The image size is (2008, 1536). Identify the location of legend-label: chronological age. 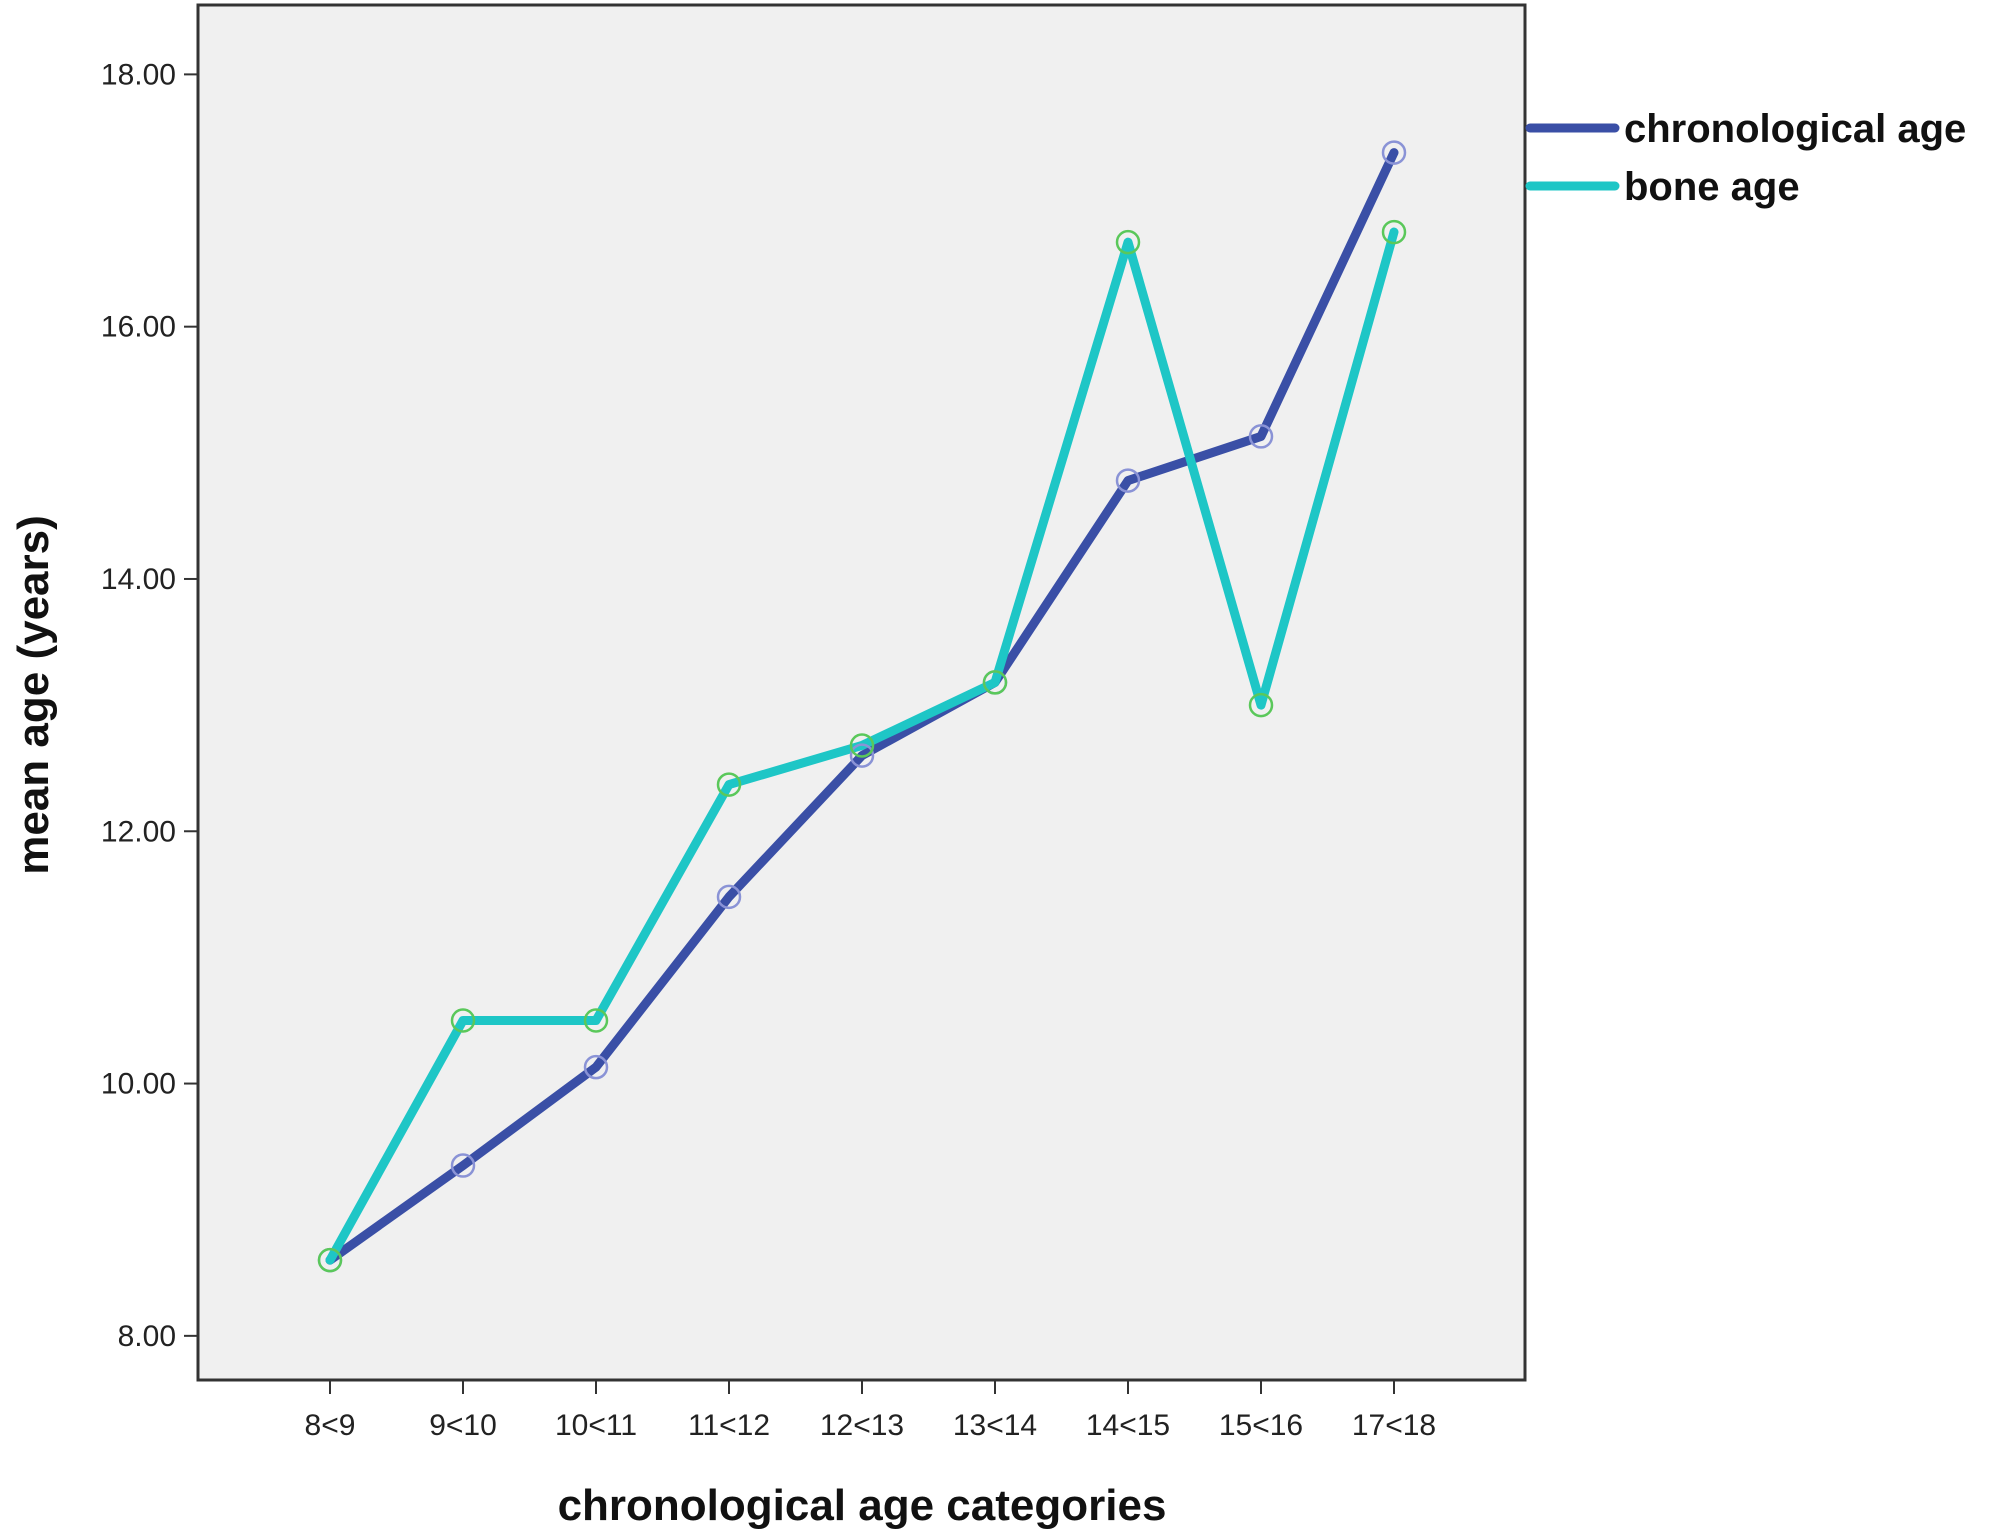
(1795, 129).